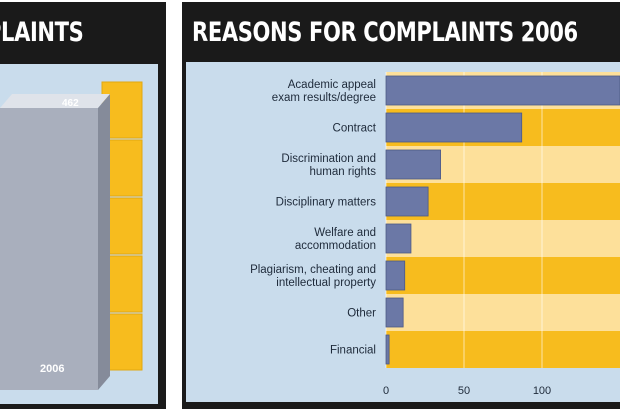 Image resolution: width=620 pixels, height=413 pixels. I want to click on x-tick-label: 100, so click(542, 391).